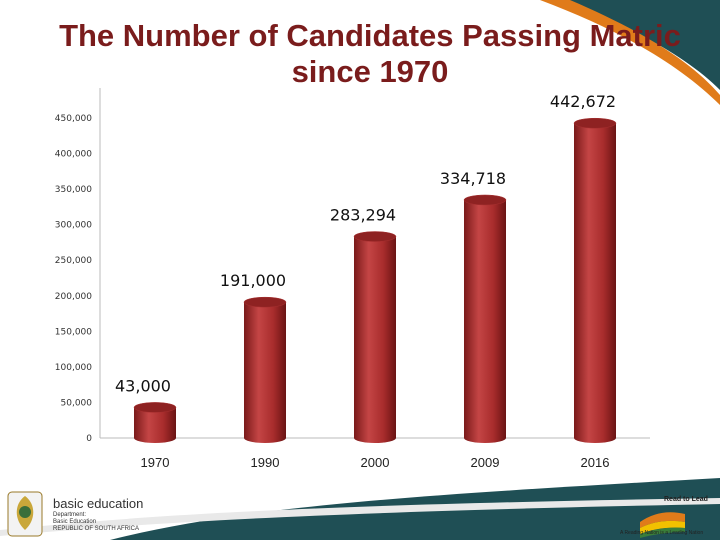 The height and width of the screenshot is (540, 720). What do you see at coordinates (73, 368) in the screenshot?
I see `y-tick-label: 100,000` at bounding box center [73, 368].